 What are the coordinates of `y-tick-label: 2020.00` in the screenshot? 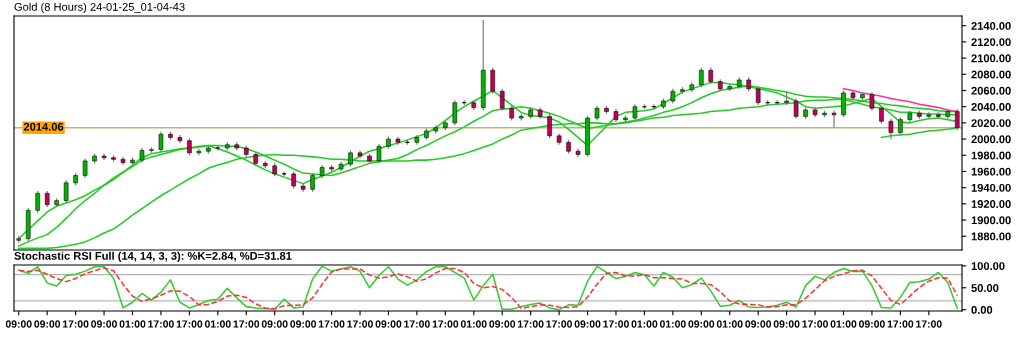 It's located at (991, 123).